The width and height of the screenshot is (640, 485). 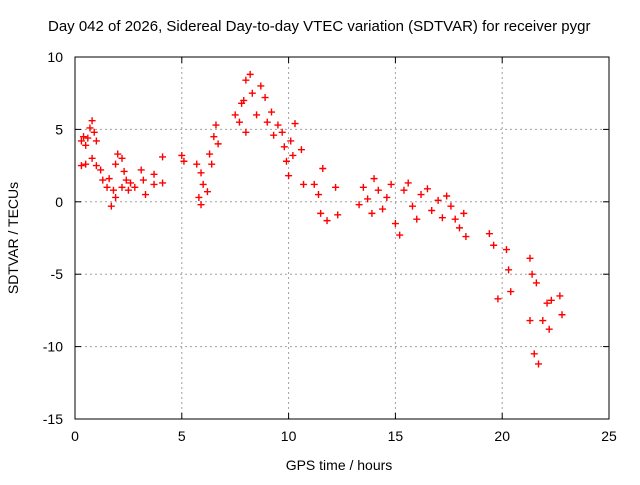 What do you see at coordinates (59, 202) in the screenshot?
I see `y-tick-label: 0` at bounding box center [59, 202].